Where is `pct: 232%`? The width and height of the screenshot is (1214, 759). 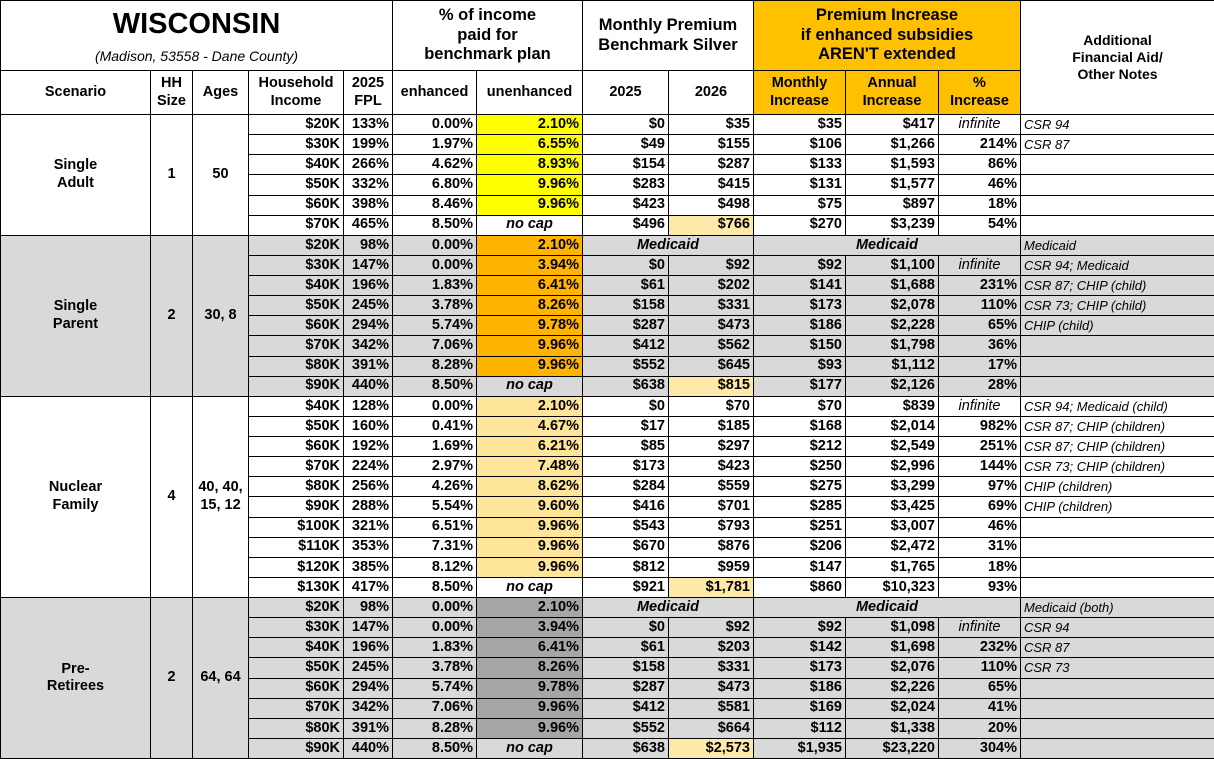 pct: 232% is located at coordinates (979, 648).